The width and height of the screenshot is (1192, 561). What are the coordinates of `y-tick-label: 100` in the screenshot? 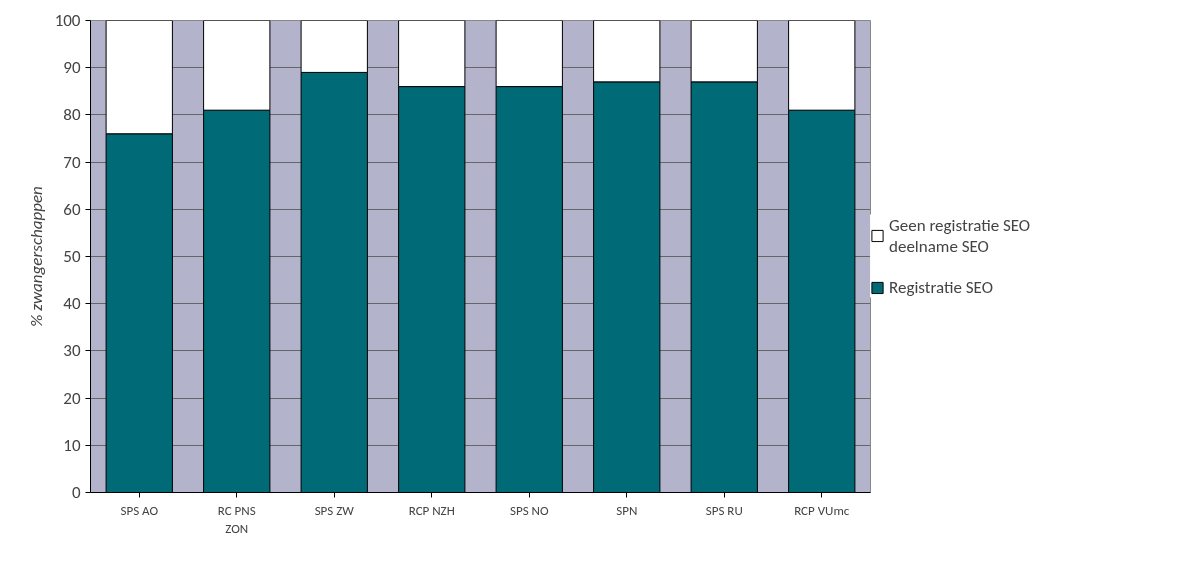 It's located at (67, 20).